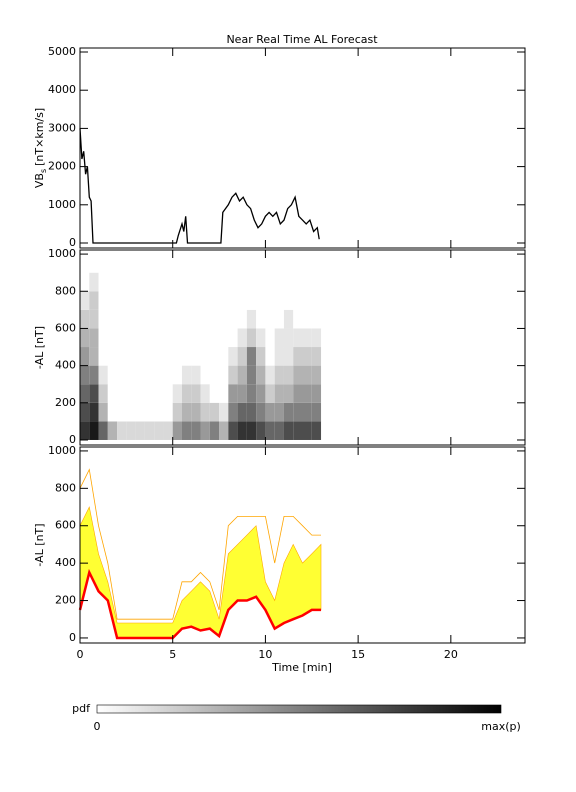  What do you see at coordinates (200, 544) in the screenshot?
I see `max-line` at bounding box center [200, 544].